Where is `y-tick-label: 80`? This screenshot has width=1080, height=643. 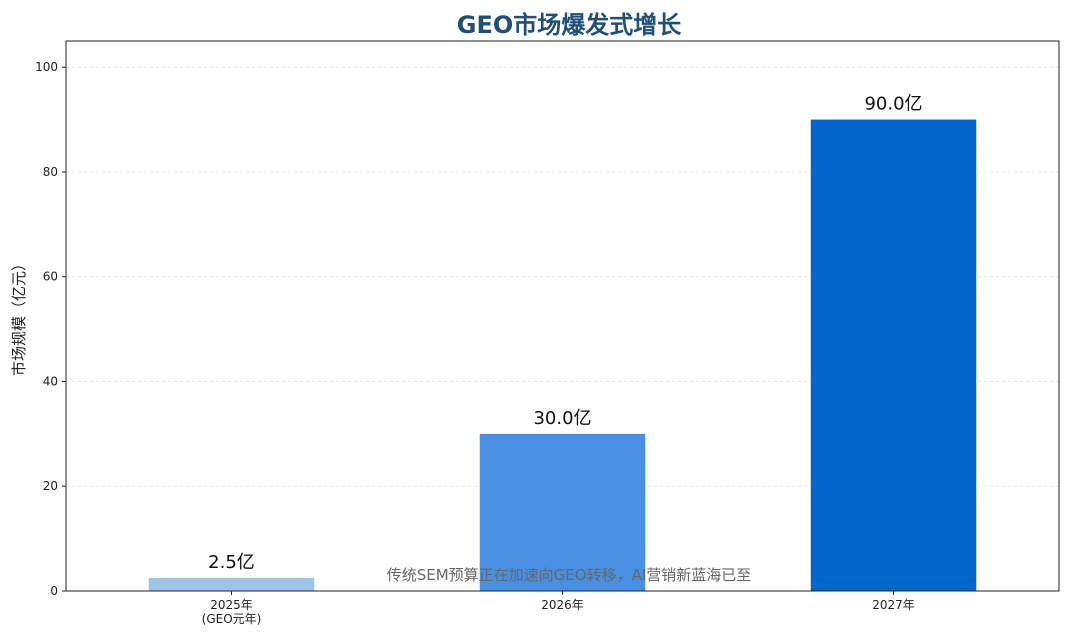
y-tick-label: 80 is located at coordinates (50, 172).